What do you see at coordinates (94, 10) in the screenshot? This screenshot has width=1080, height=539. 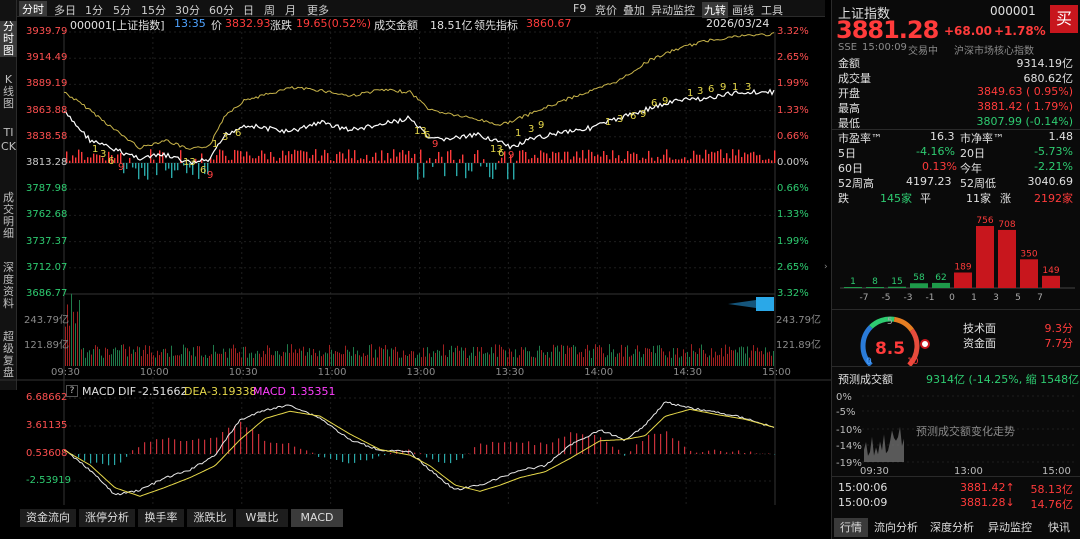 I see `period-1m: 1分` at bounding box center [94, 10].